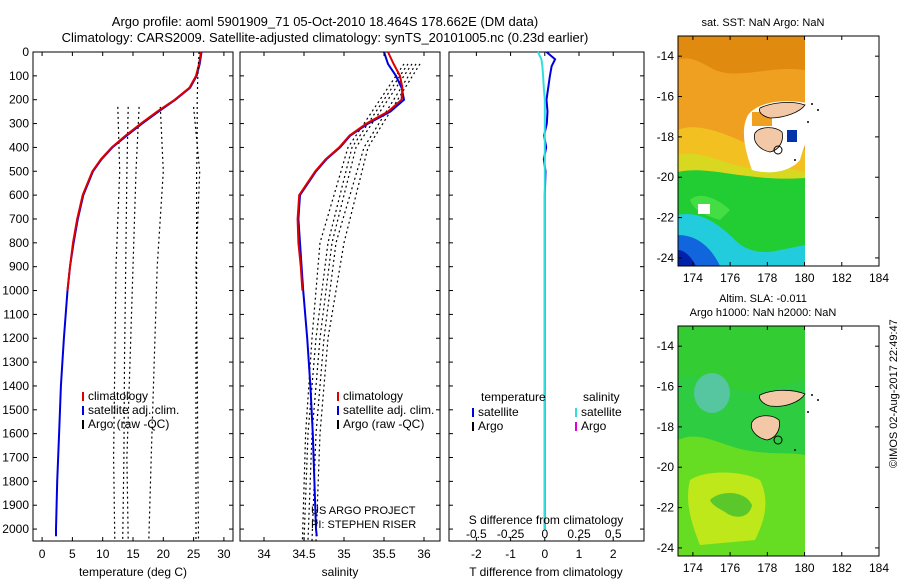 Image resolution: width=900 pixels, height=580 pixels. I want to click on sst-map-ytick-label: -22, so click(666, 218).